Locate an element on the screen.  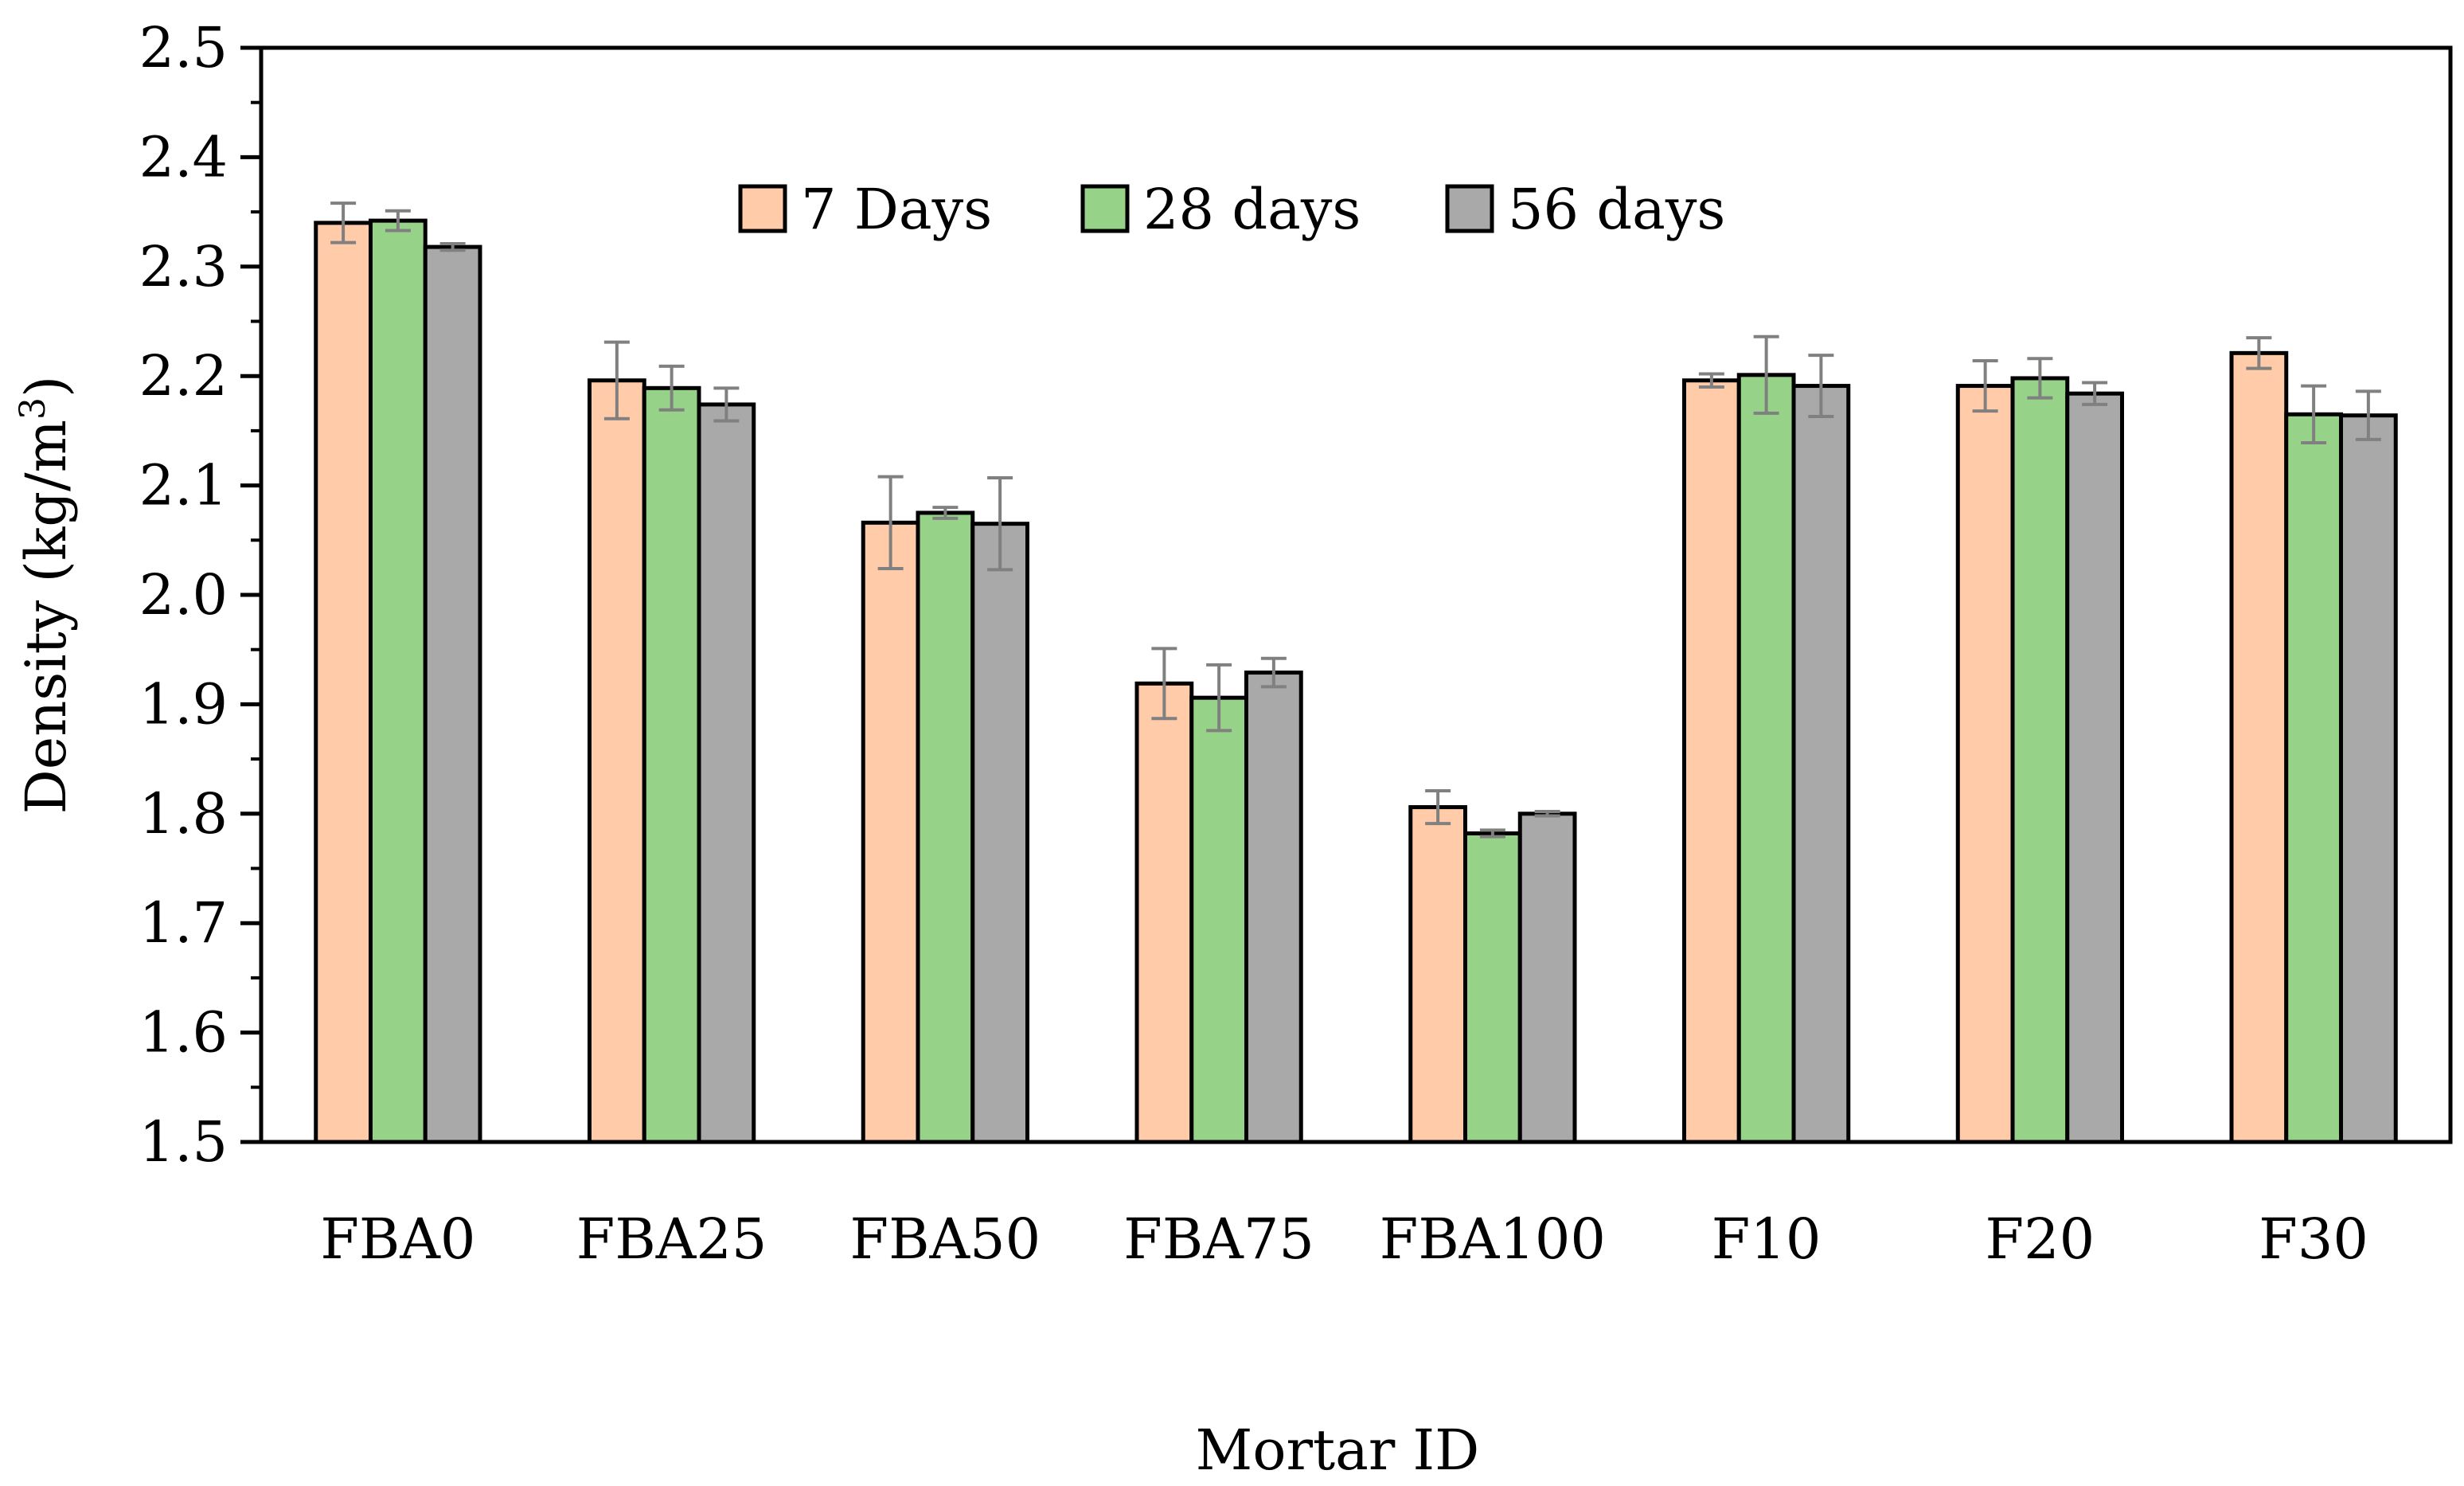
y-axis-label-close: ) is located at coordinates (46, 386).